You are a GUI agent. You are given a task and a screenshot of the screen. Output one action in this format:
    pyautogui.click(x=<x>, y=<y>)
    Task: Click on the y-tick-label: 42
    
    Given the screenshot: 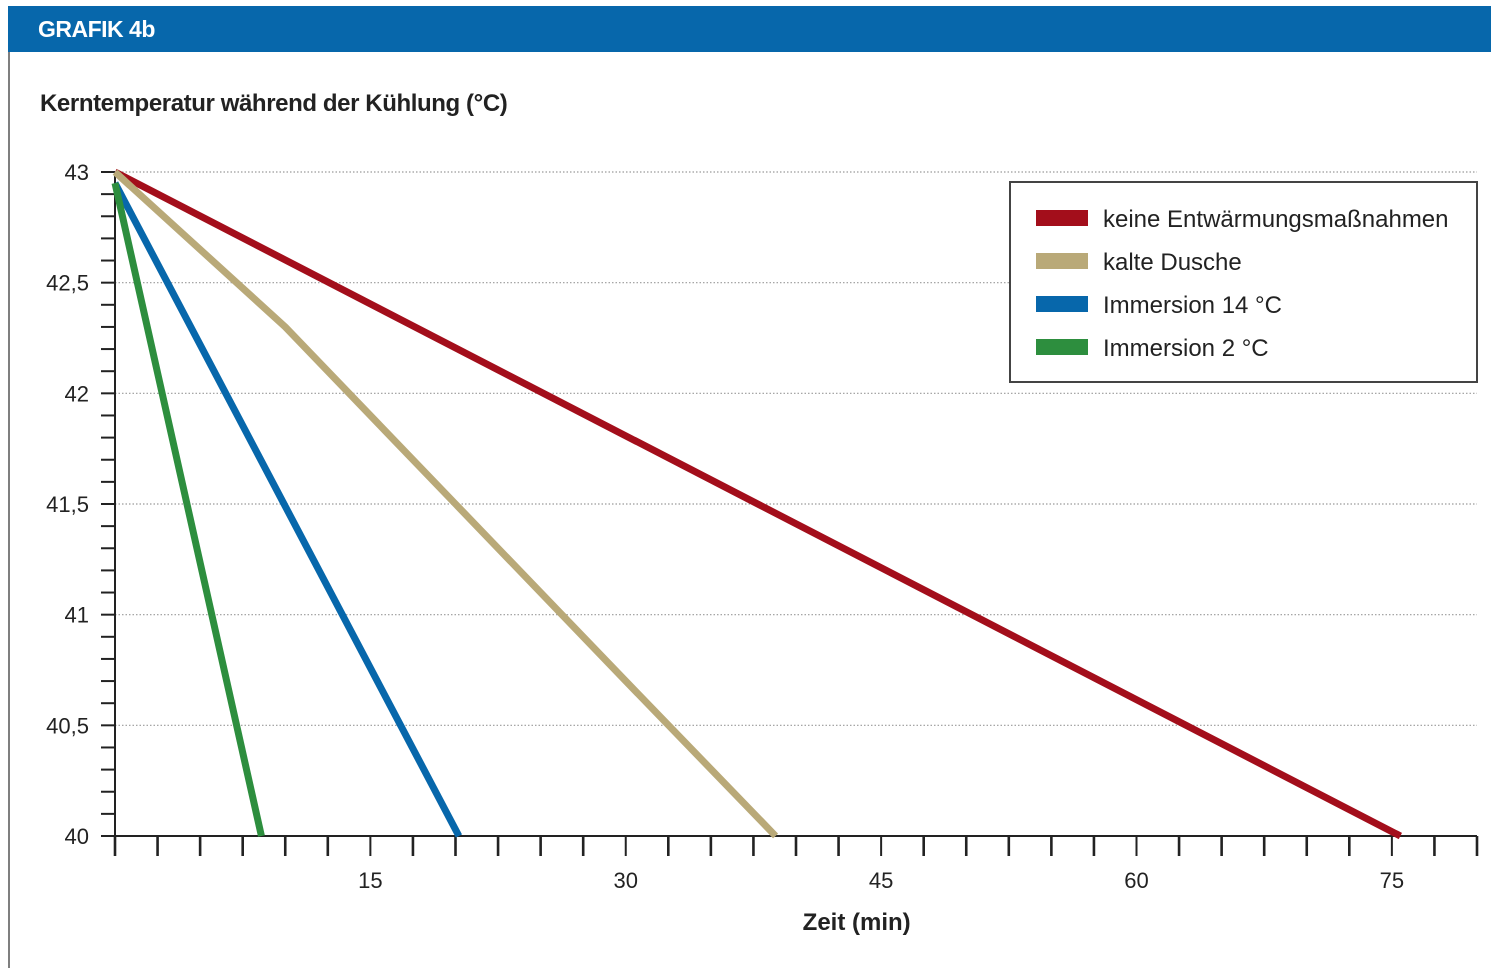 What is the action you would take?
    pyautogui.click(x=77, y=393)
    